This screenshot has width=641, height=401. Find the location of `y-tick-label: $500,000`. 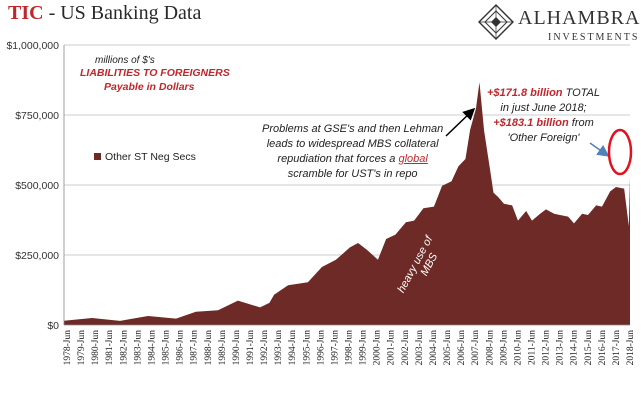

y-tick-label: $500,000 is located at coordinates (37, 186).